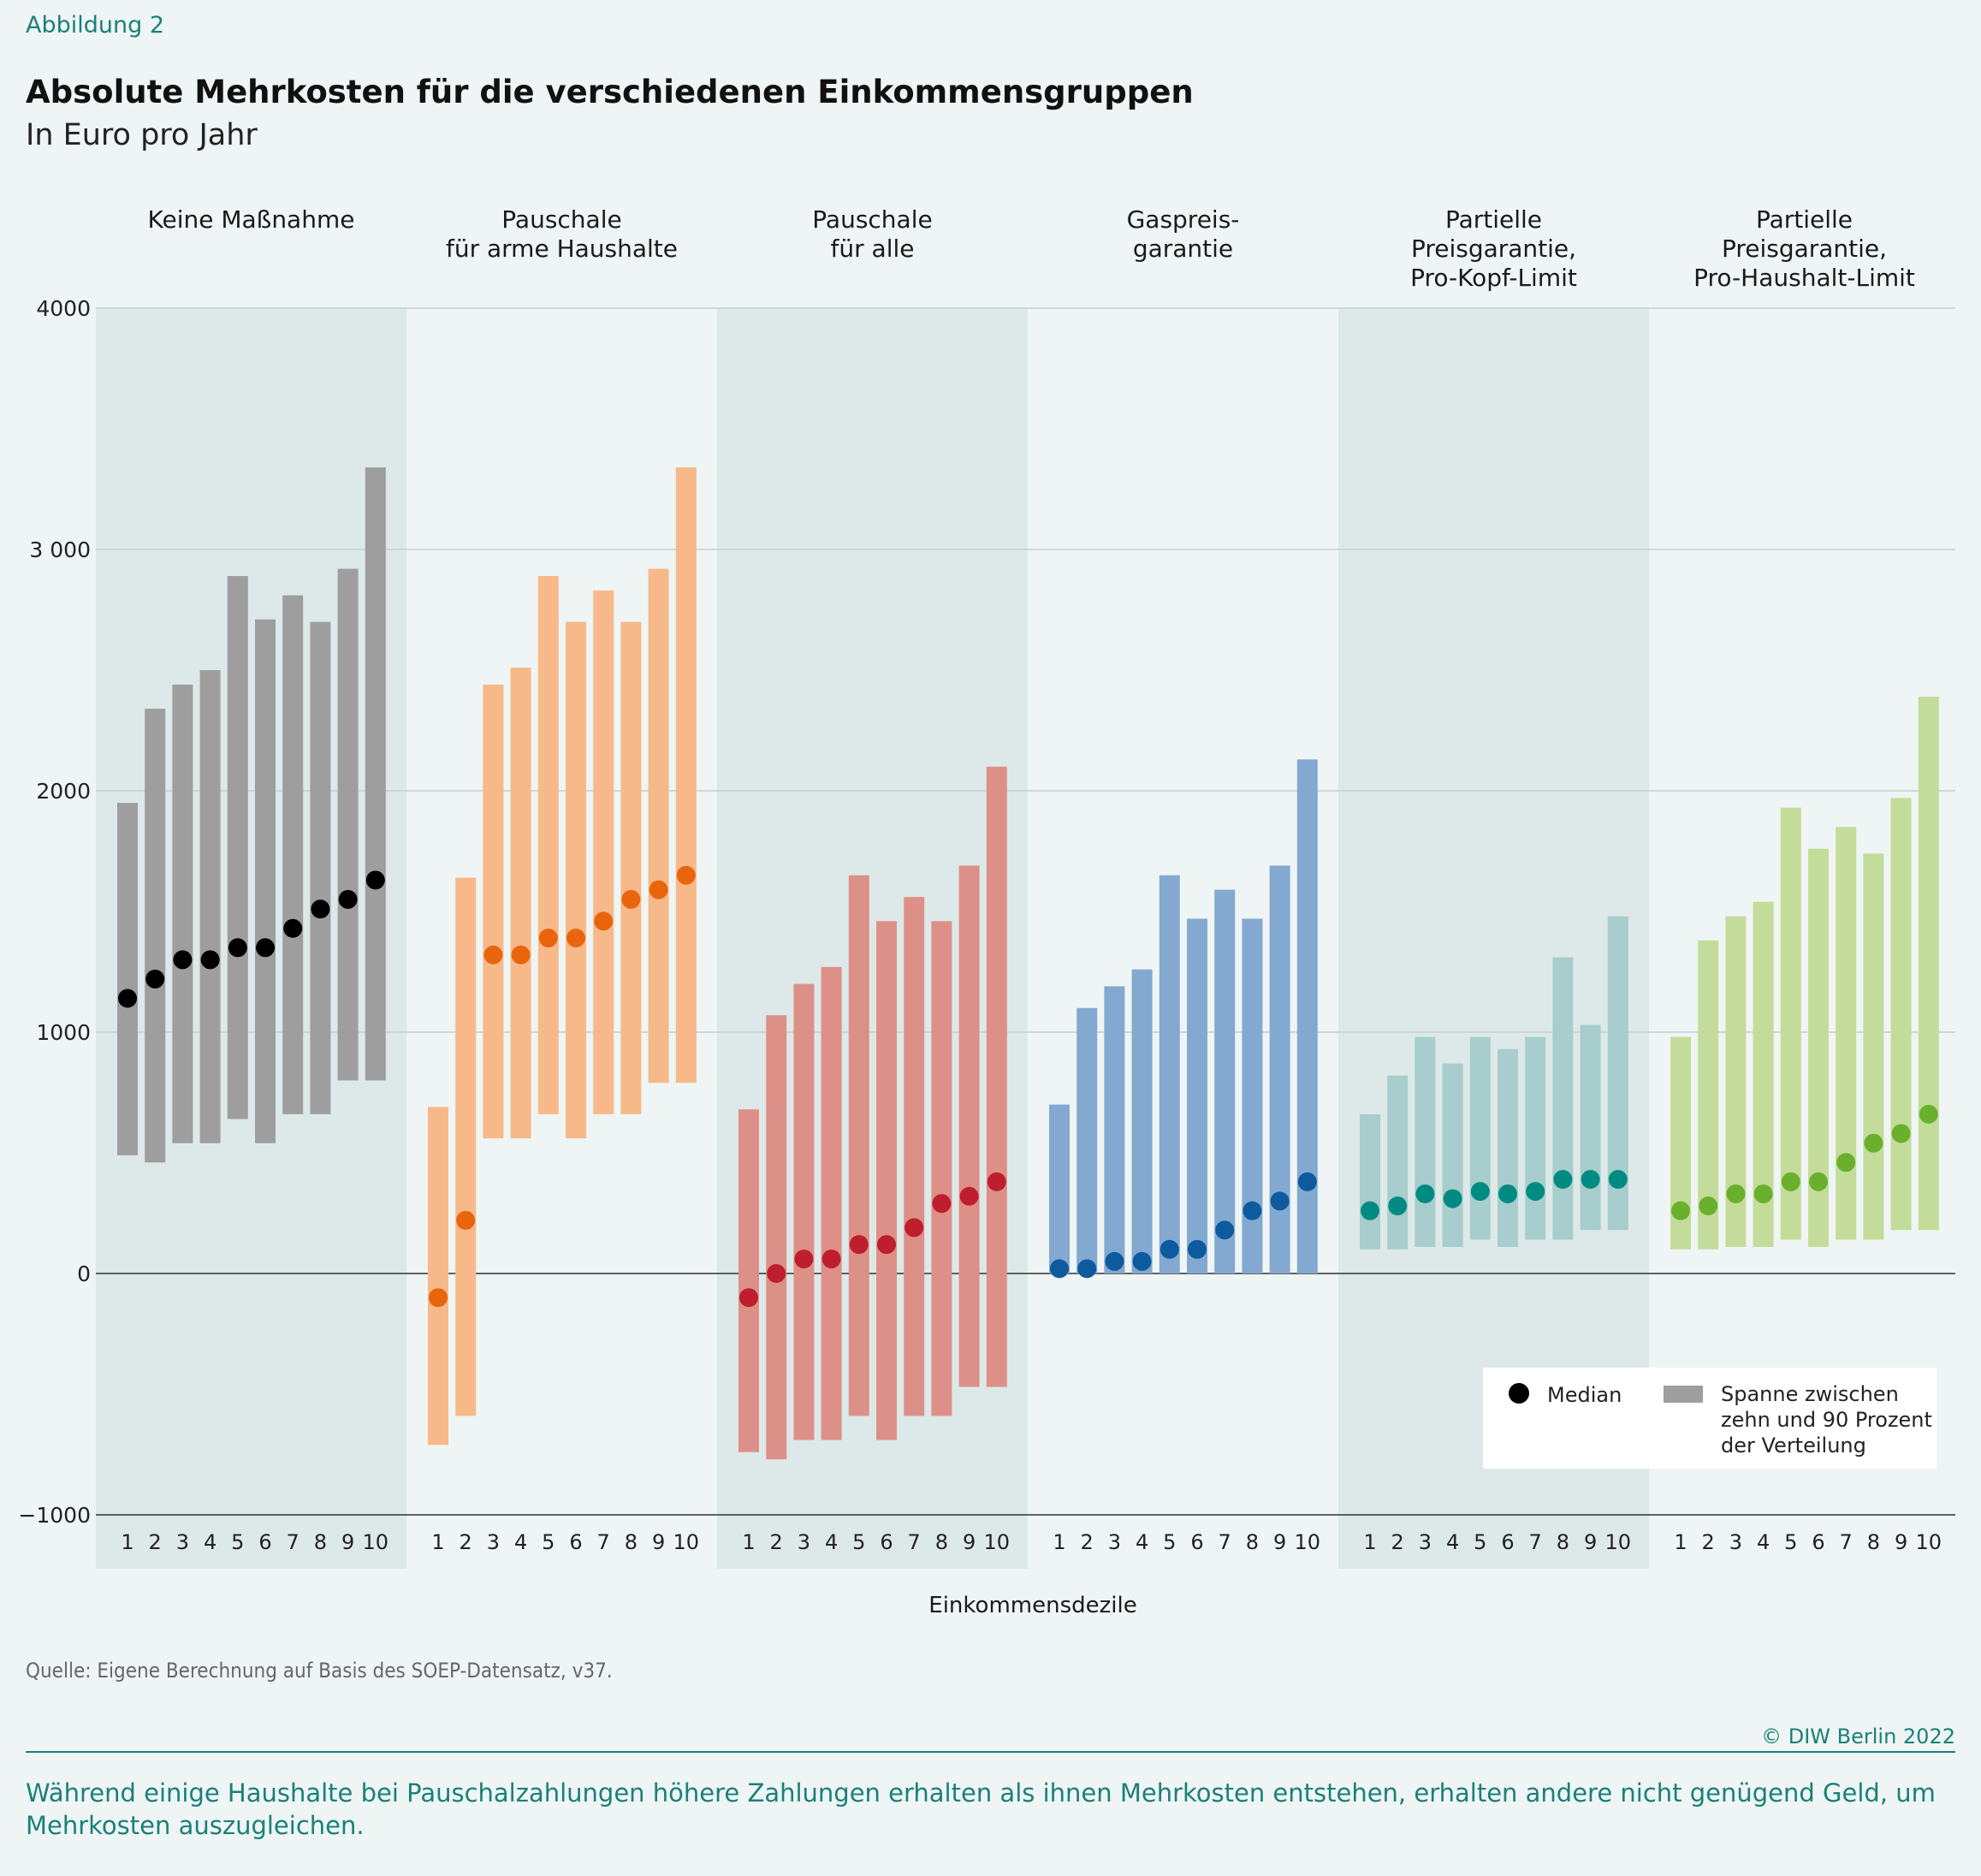  Describe the element at coordinates (1793, 1445) in the screenshot. I see `legend-range-label: der Verteilung` at that location.